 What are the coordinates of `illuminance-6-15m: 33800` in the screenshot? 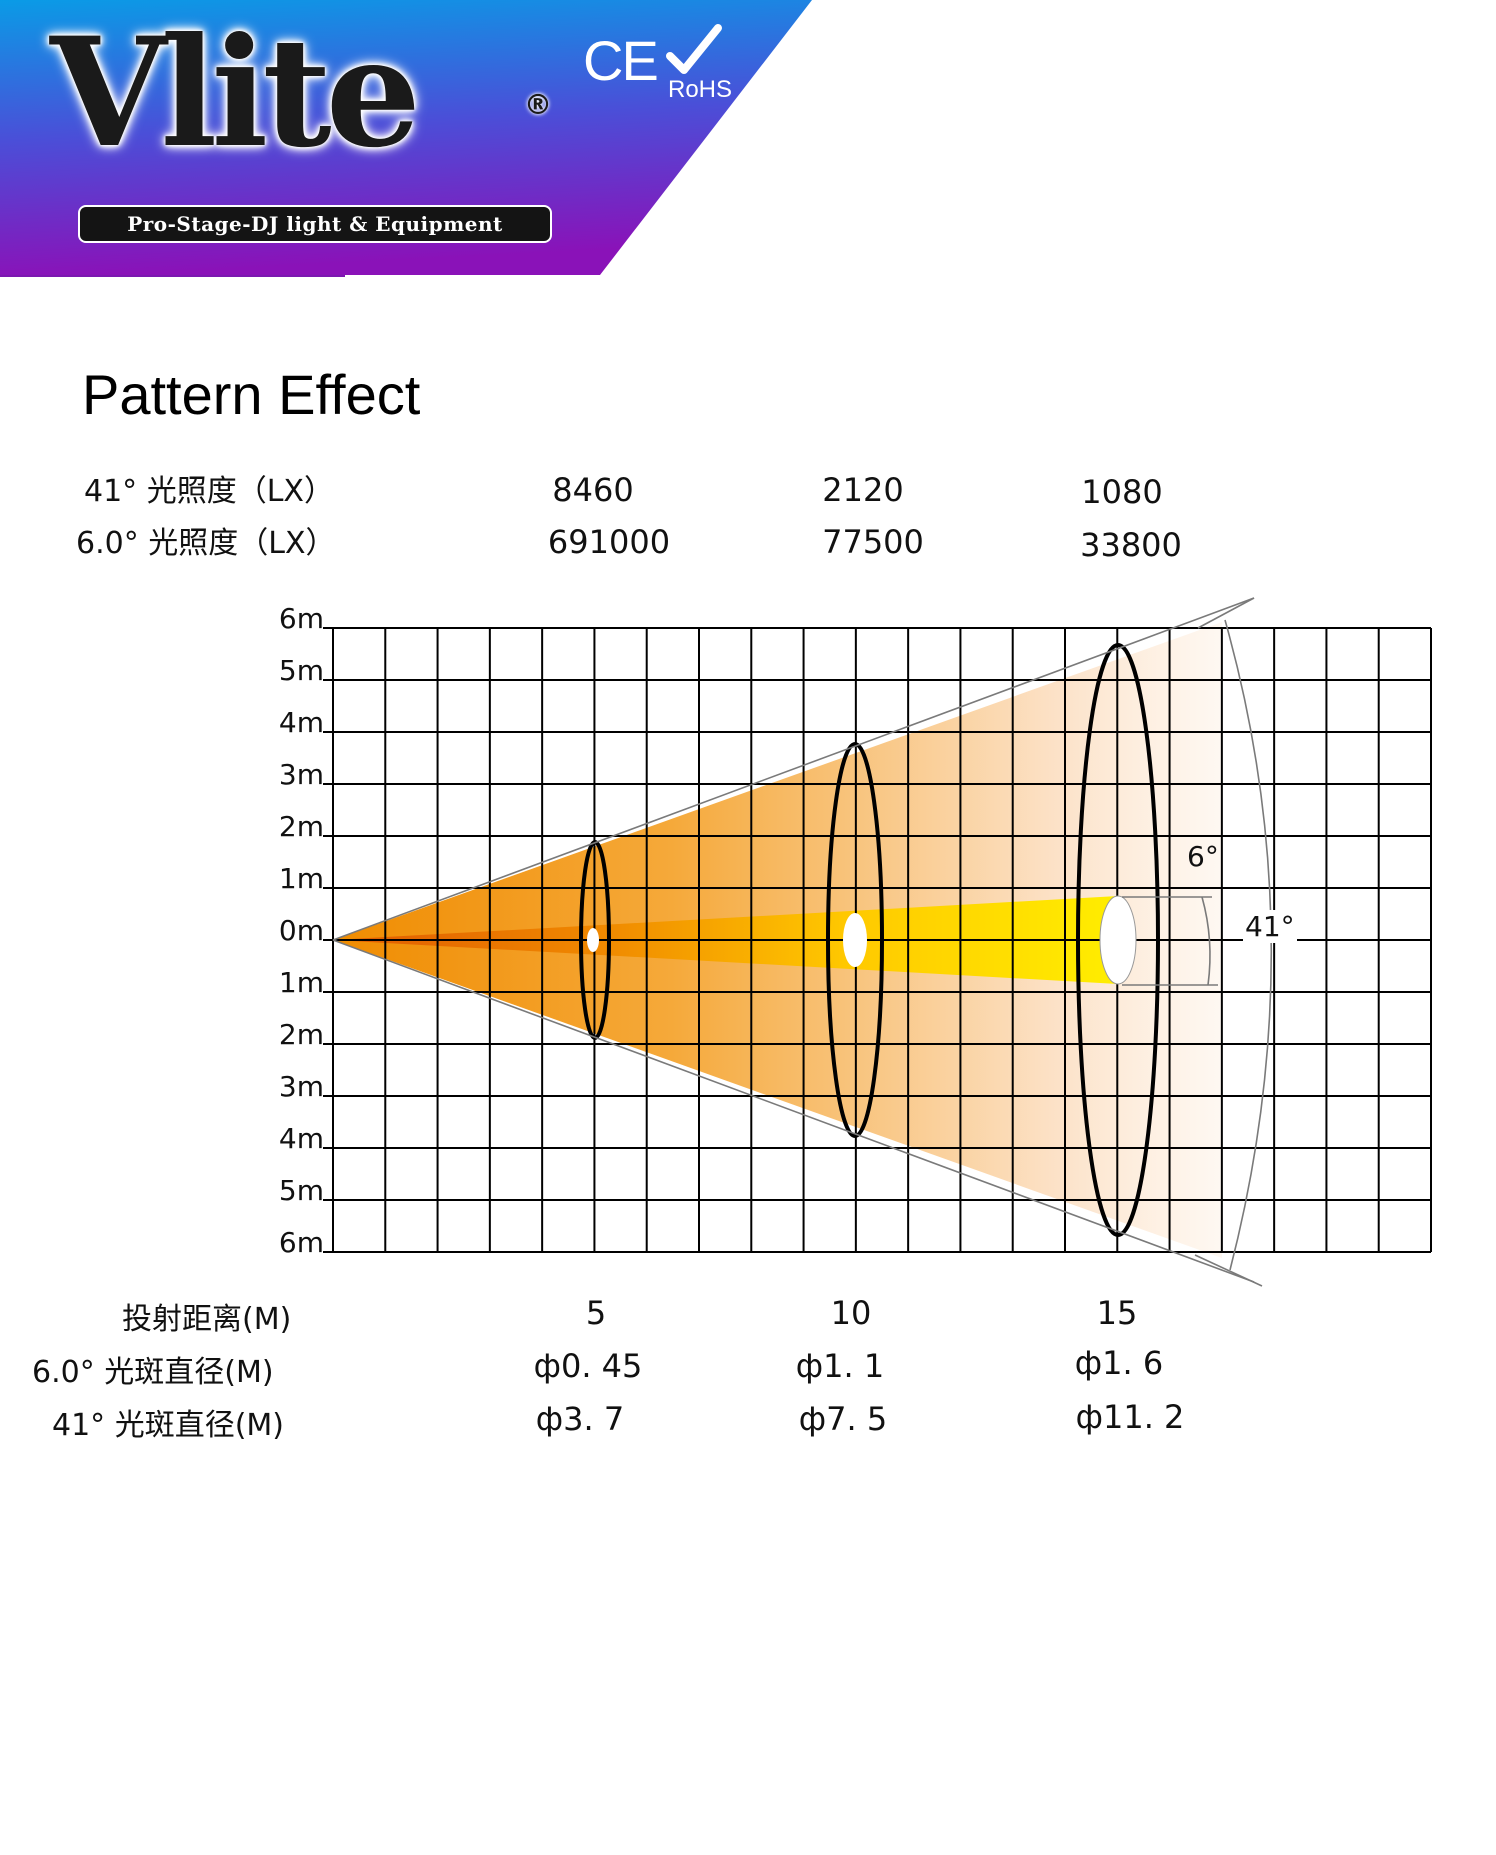 It's located at (1131, 545).